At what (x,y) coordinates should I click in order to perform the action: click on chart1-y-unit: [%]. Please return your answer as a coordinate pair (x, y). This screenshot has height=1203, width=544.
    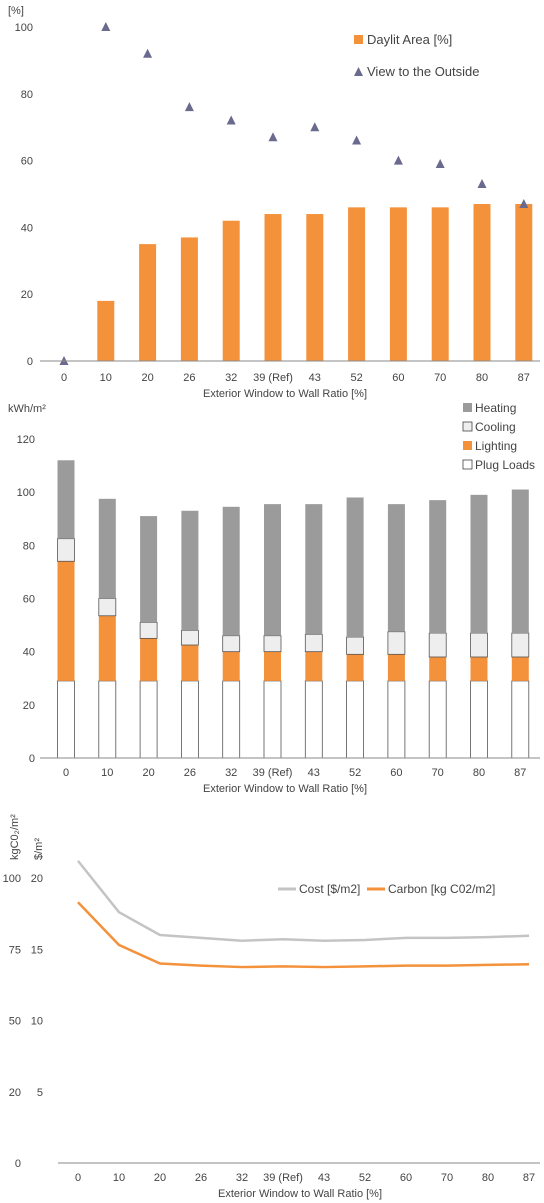
    Looking at the image, I should click on (16, 11).